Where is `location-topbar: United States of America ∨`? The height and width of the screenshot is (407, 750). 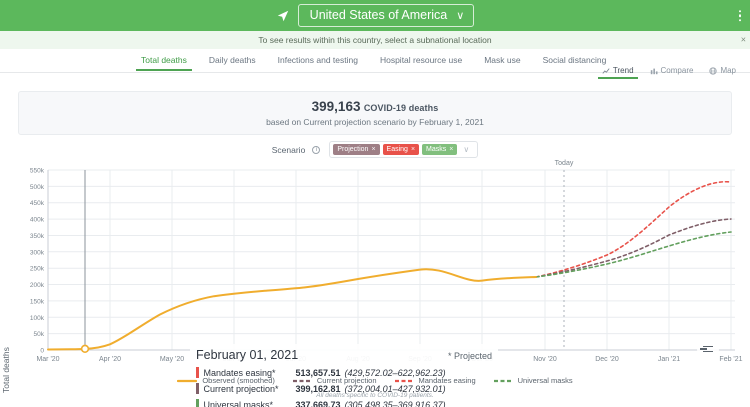 location-topbar: United States of America ∨ is located at coordinates (375, 15).